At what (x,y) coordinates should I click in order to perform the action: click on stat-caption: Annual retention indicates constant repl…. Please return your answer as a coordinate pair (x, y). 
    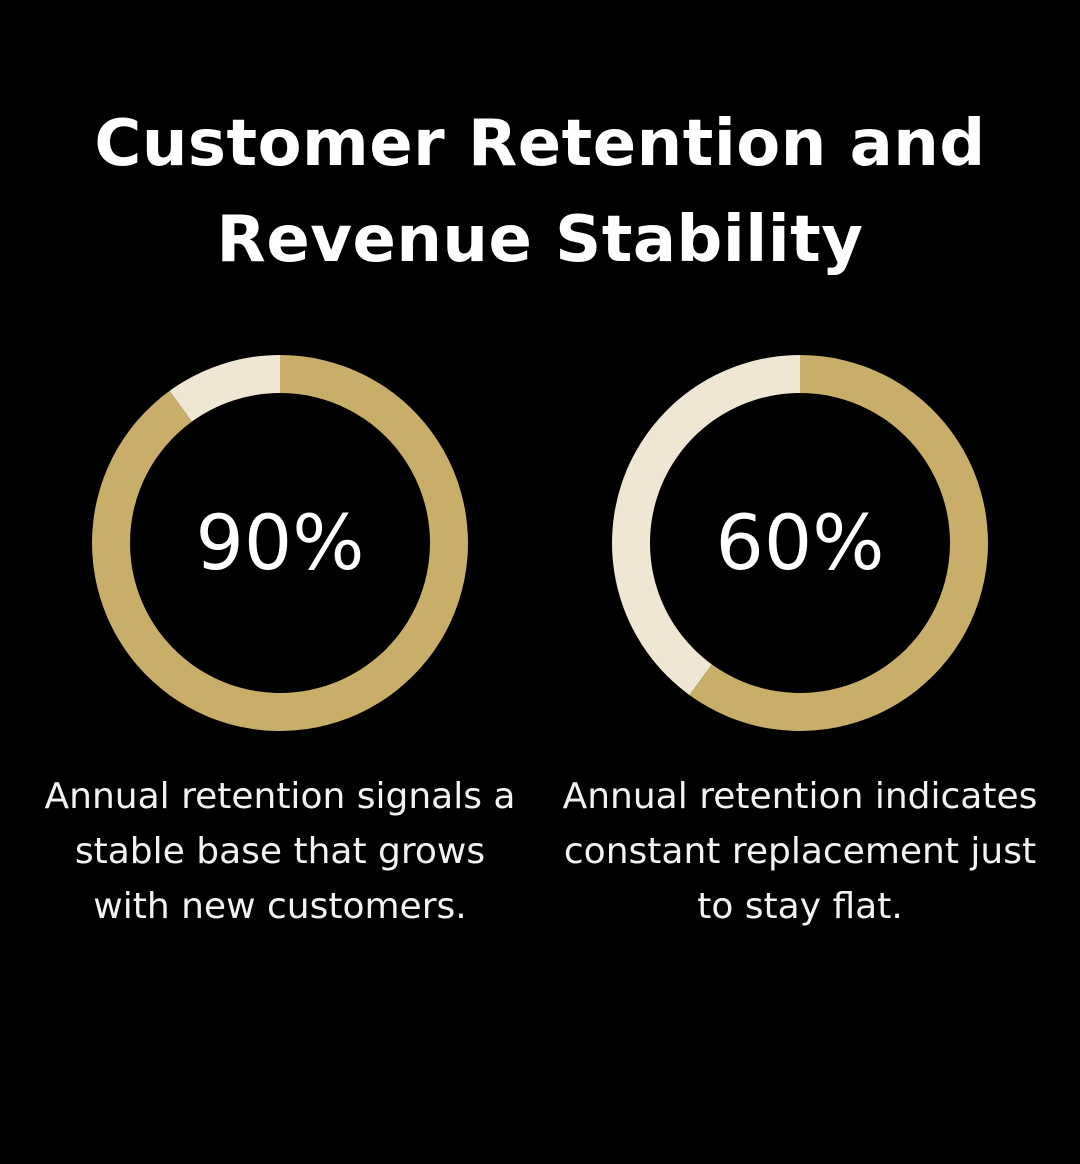
    Looking at the image, I should click on (800, 851).